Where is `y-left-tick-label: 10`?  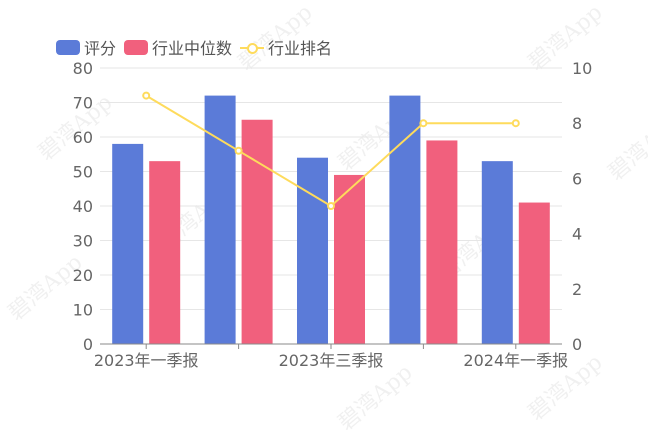
y-left-tick-label: 10 is located at coordinates (83, 310).